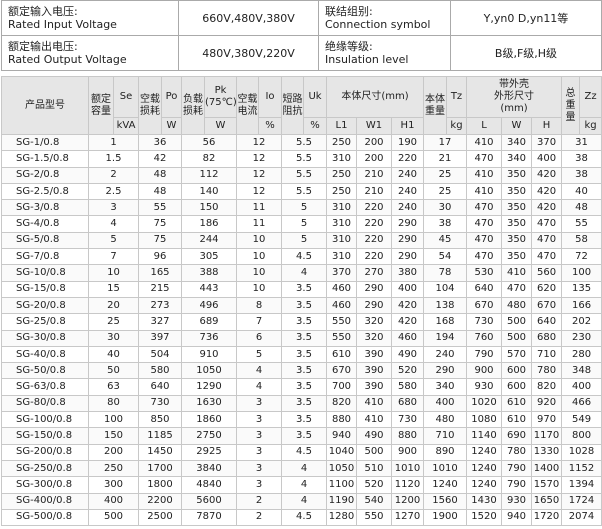  I want to click on table-row: SG-5/0.8 5 75 244 10 5 310 220 290 45 470 350 470 58, so click(301, 240).